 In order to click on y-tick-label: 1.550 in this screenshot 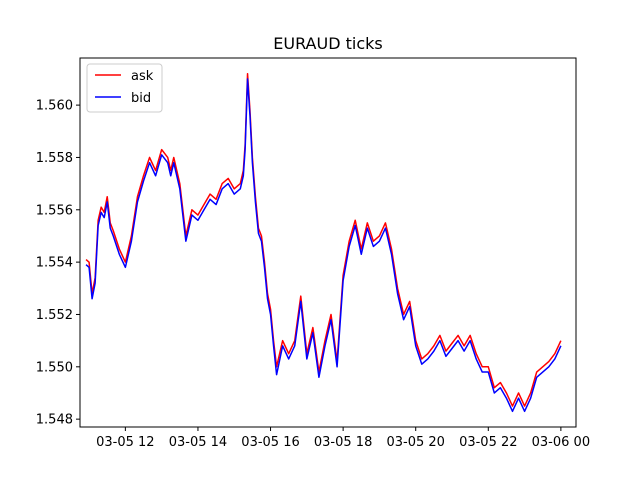, I will do `click(54, 367)`.